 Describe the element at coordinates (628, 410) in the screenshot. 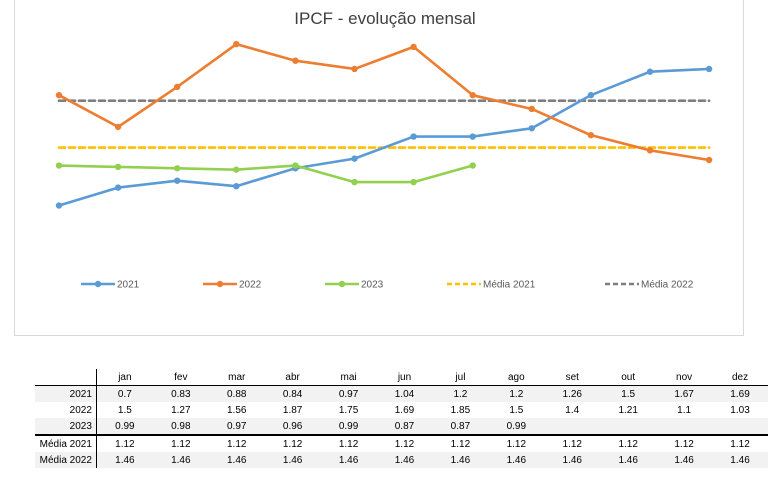

I see `table-cell: 1.21` at that location.